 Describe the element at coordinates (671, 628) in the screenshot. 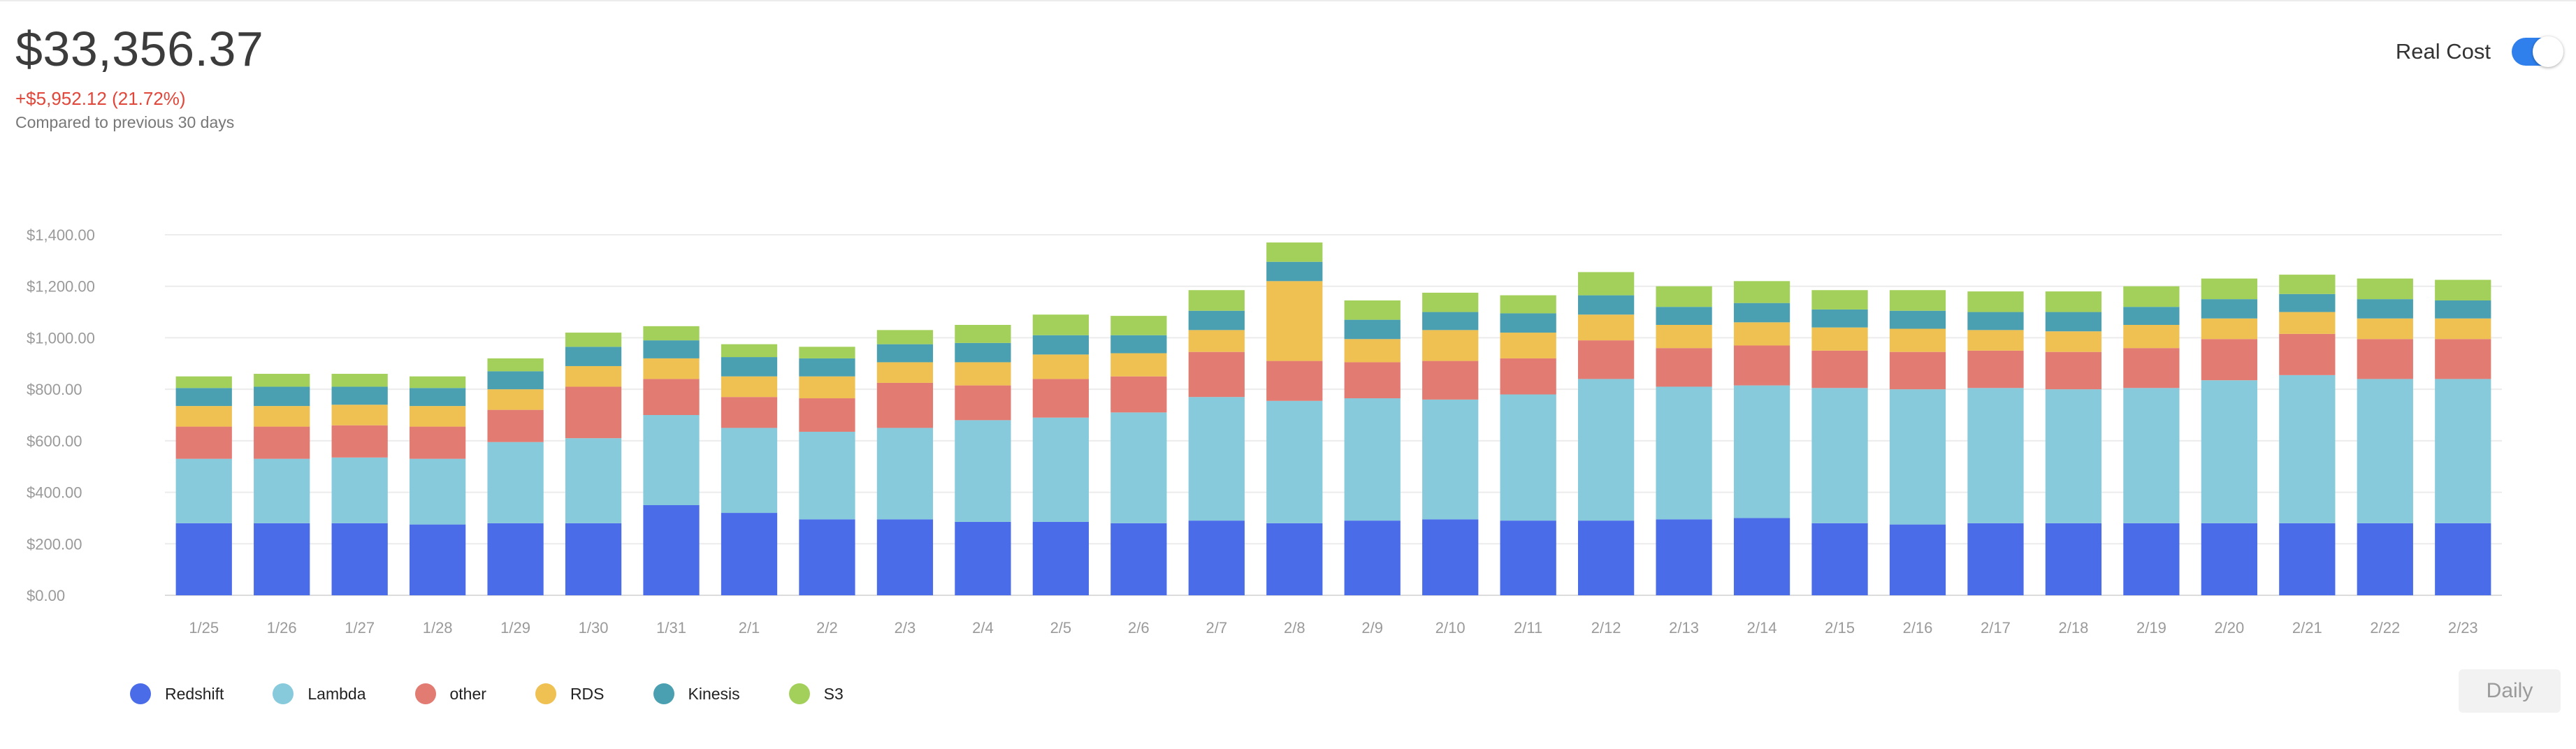

I see `x-tick-label: 1/31` at that location.